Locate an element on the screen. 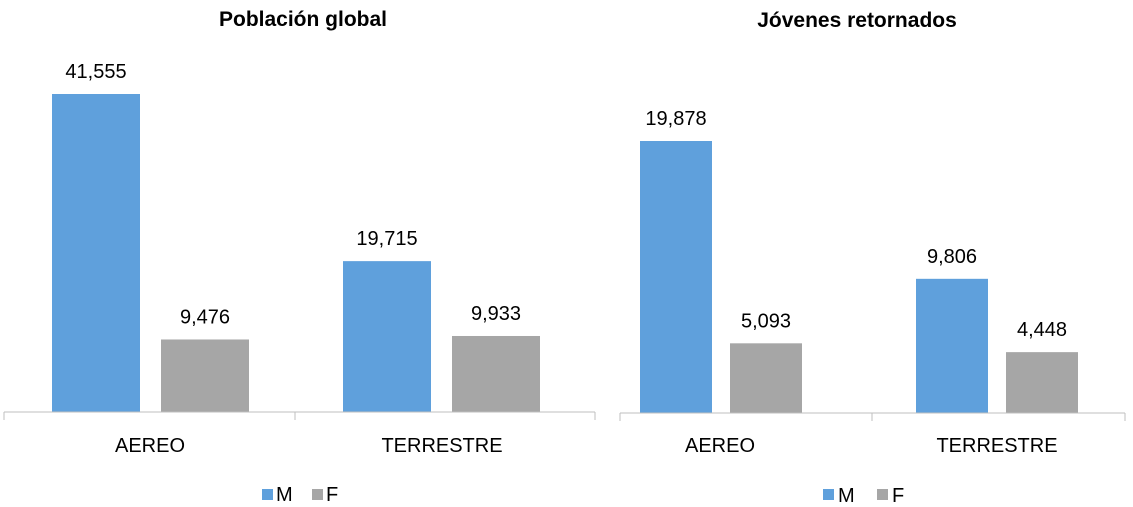 The image size is (1133, 507). data-label-f-aereo: 9,476 is located at coordinates (205, 317).